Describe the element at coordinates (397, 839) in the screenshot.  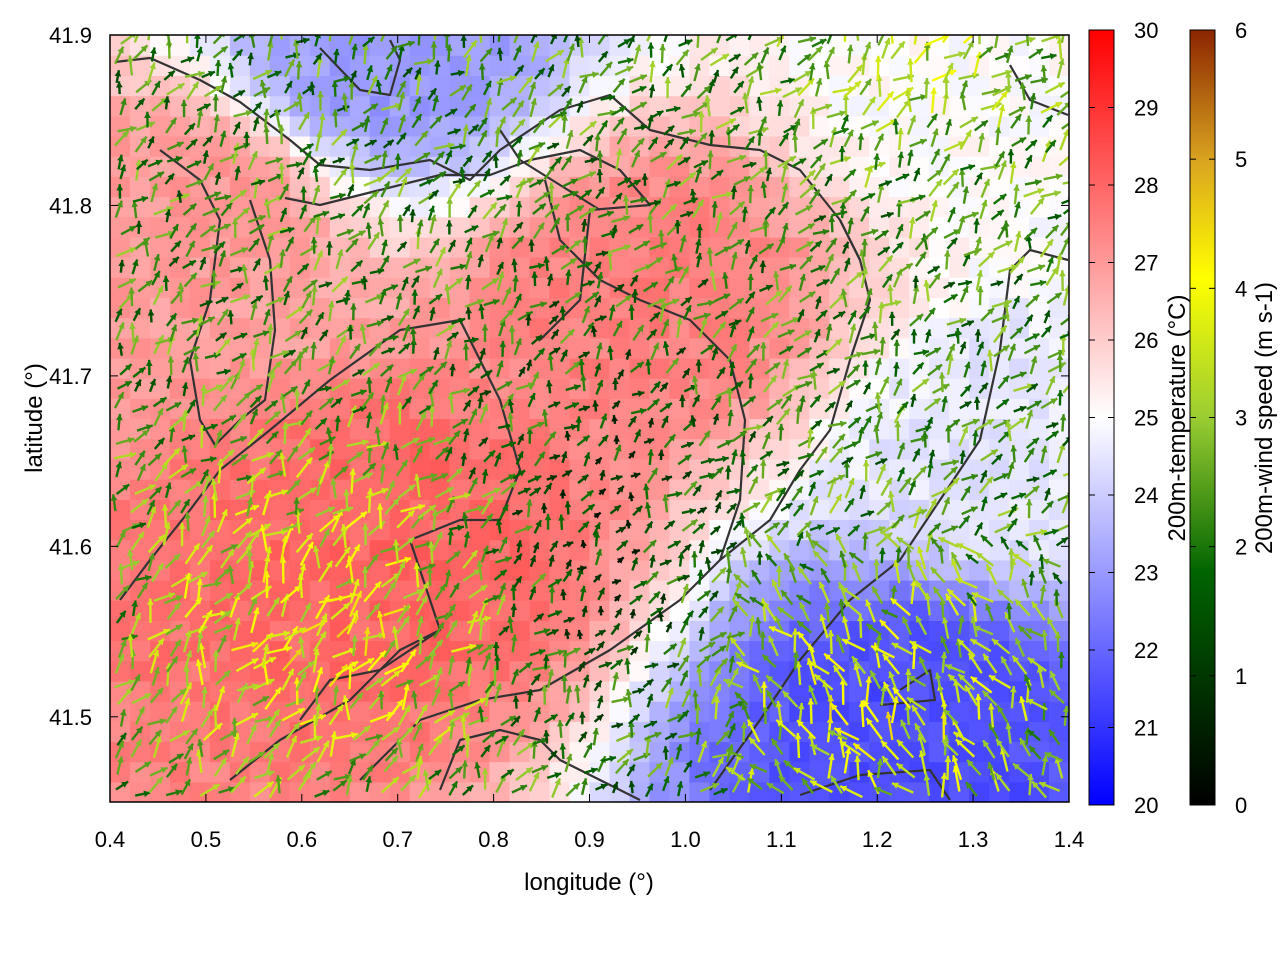
I see `x-tick-label: 0.7` at that location.